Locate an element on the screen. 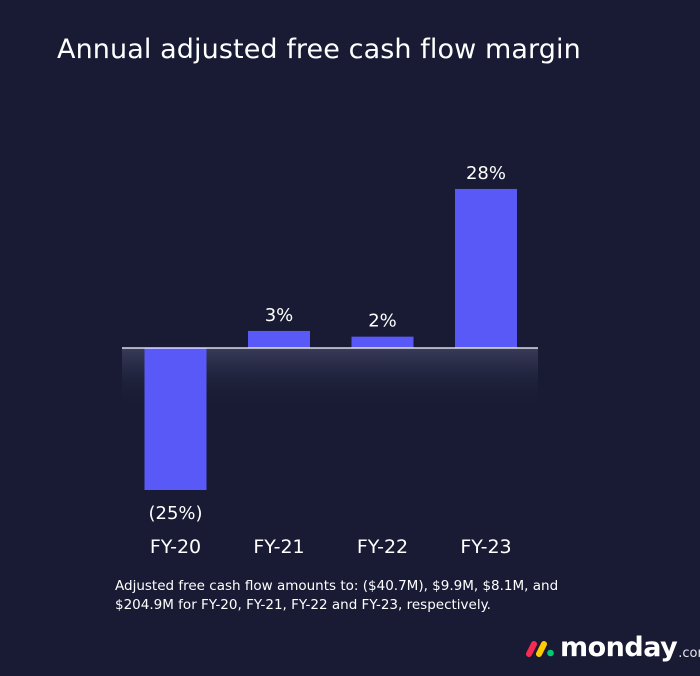  logo-wordmark: monday is located at coordinates (618, 648).